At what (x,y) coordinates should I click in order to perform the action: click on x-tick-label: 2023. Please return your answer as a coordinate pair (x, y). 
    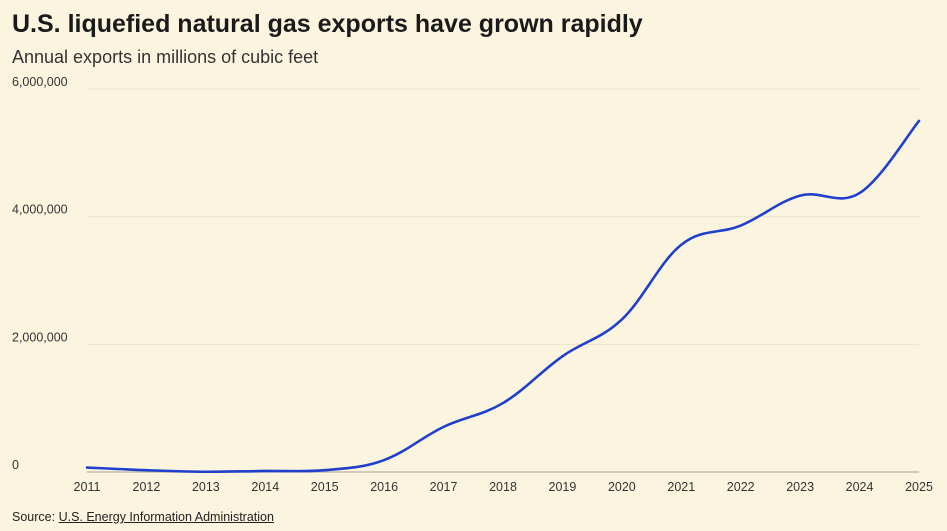
    Looking at the image, I should click on (800, 487).